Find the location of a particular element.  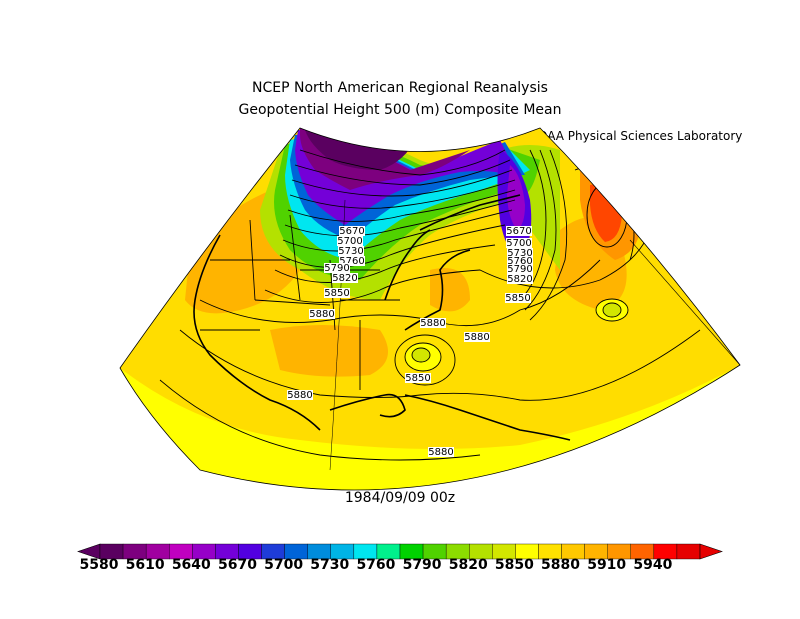

colorbar-tick-label: 5700 is located at coordinates (284, 565).